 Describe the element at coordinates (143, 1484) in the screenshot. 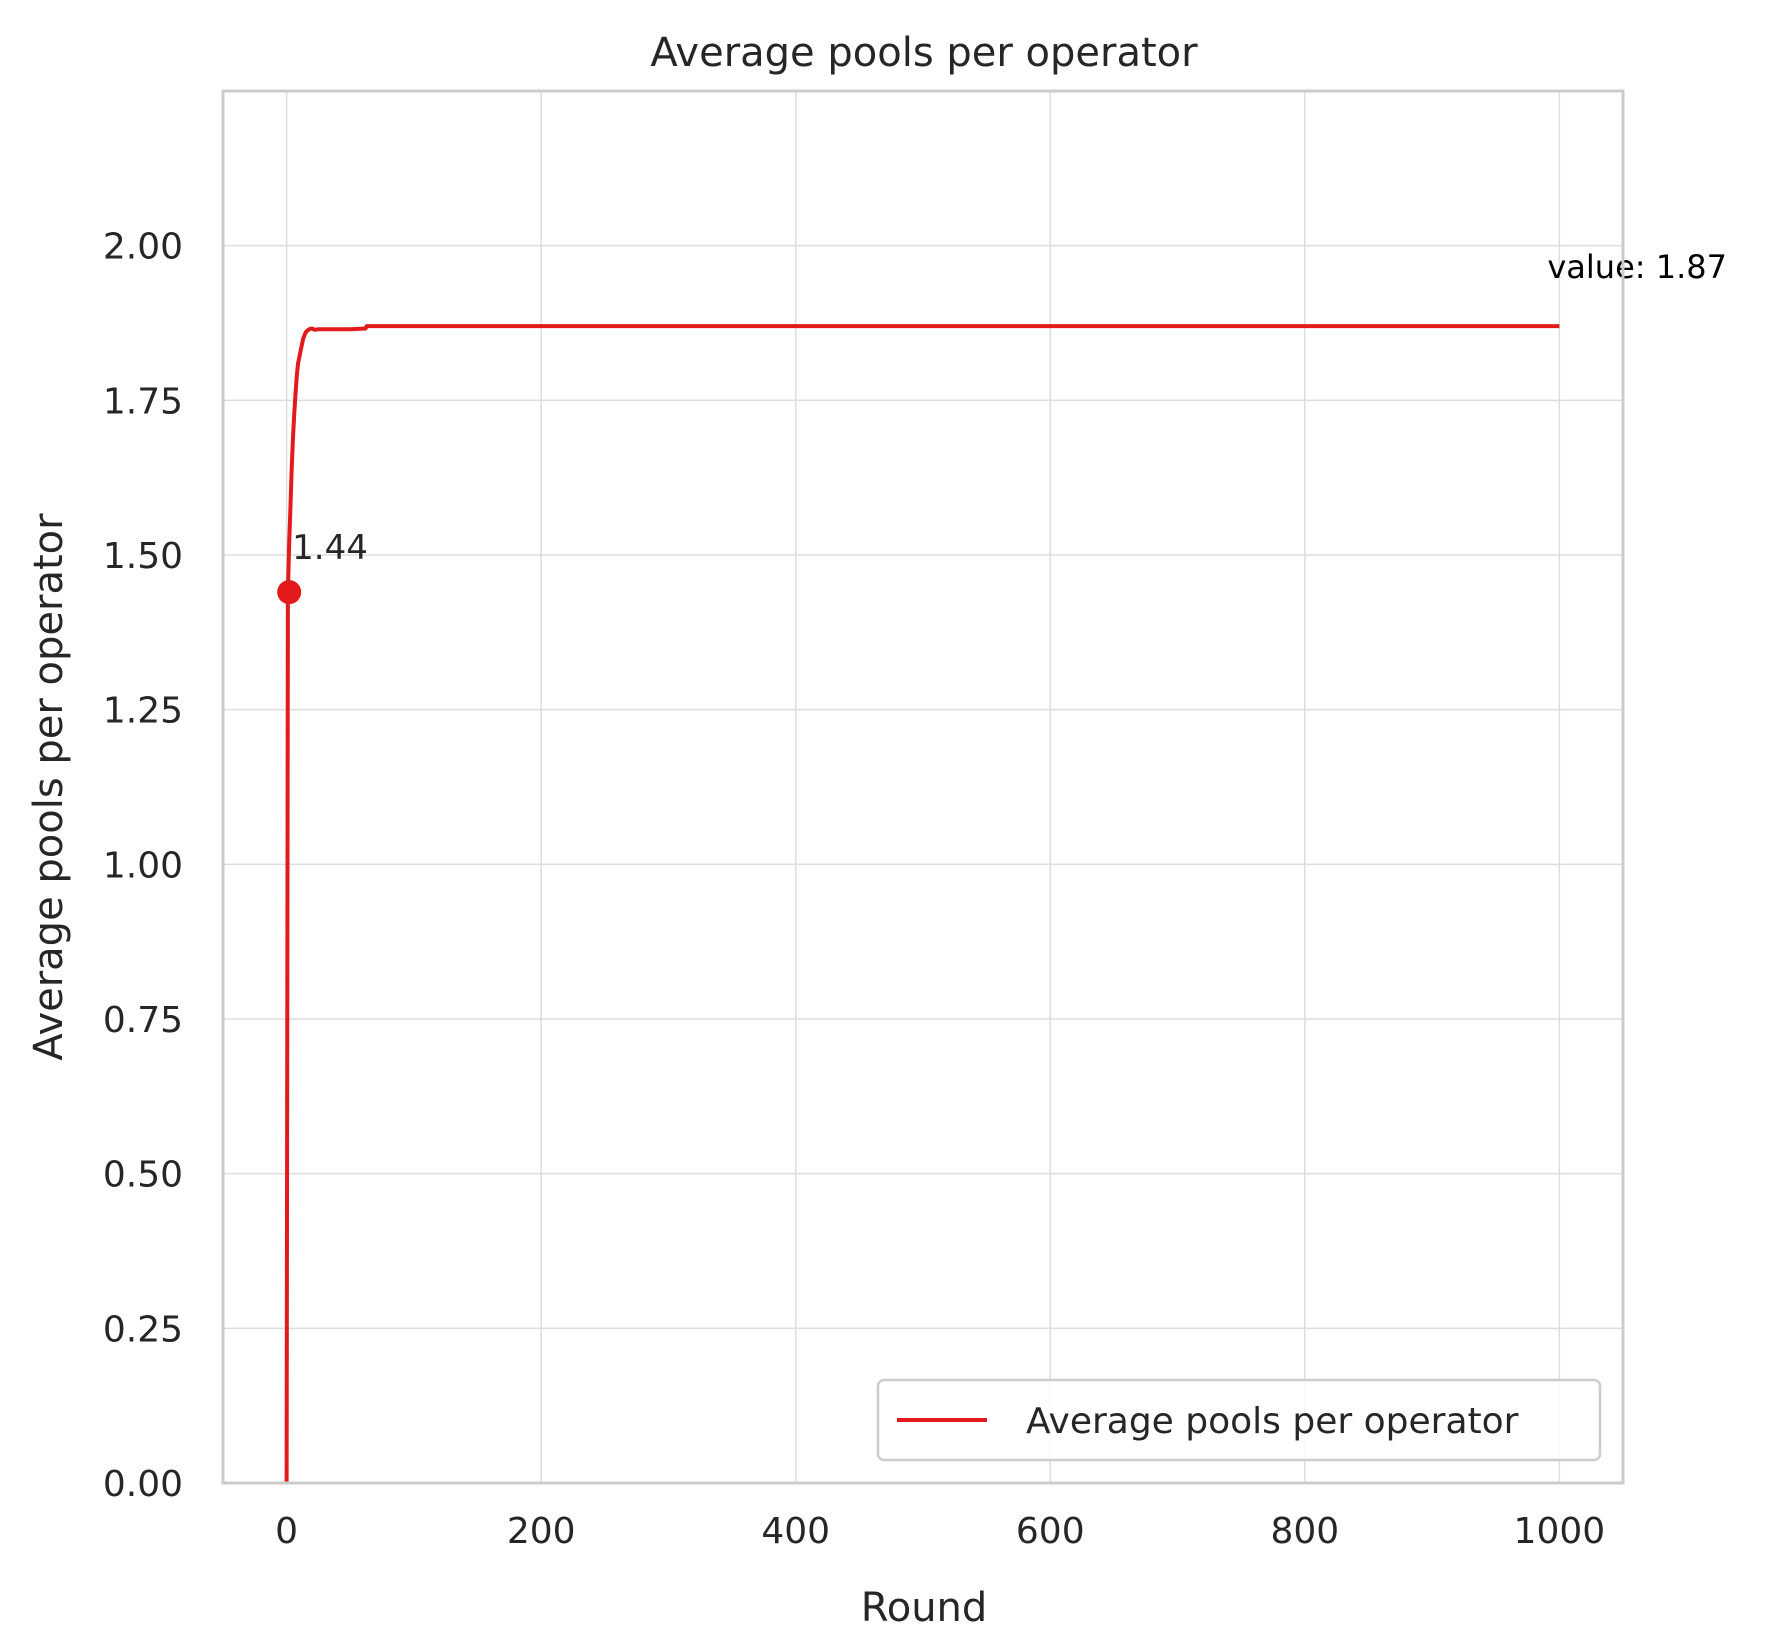

I see `y-tick-label: 0.00` at that location.